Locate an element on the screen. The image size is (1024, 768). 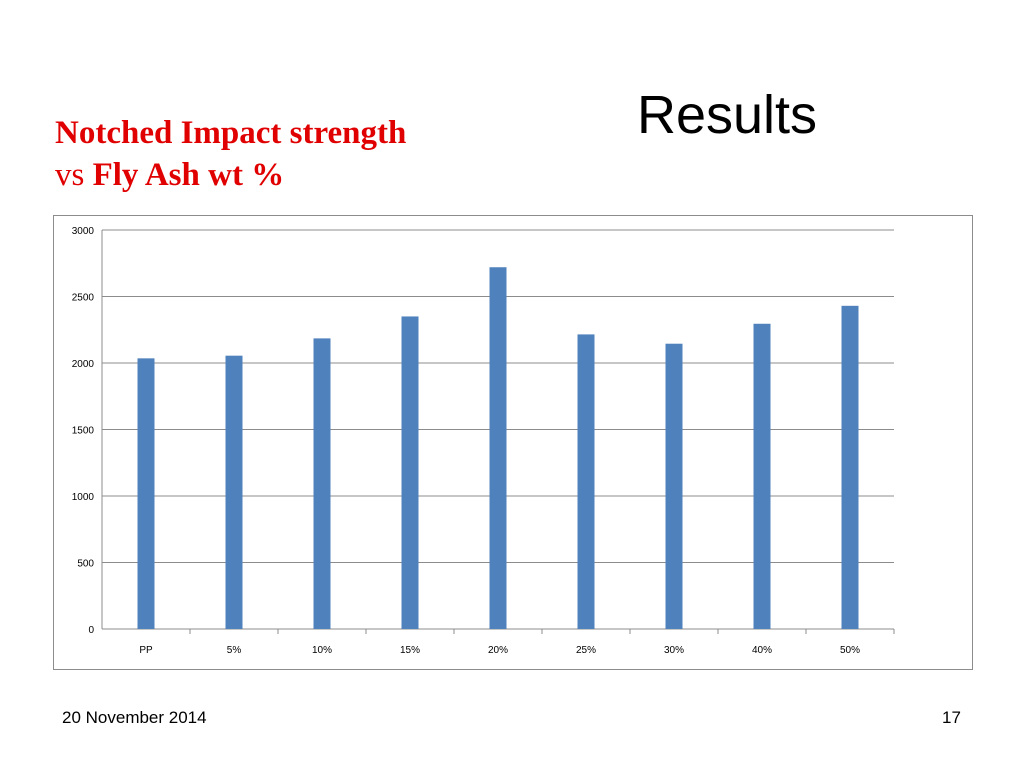
x-tick-label: 5% is located at coordinates (234, 650).